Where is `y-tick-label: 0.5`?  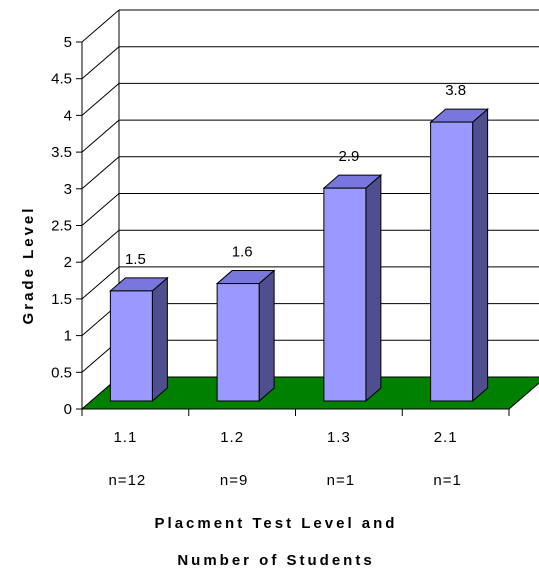
y-tick-label: 0.5 is located at coordinates (61, 372).